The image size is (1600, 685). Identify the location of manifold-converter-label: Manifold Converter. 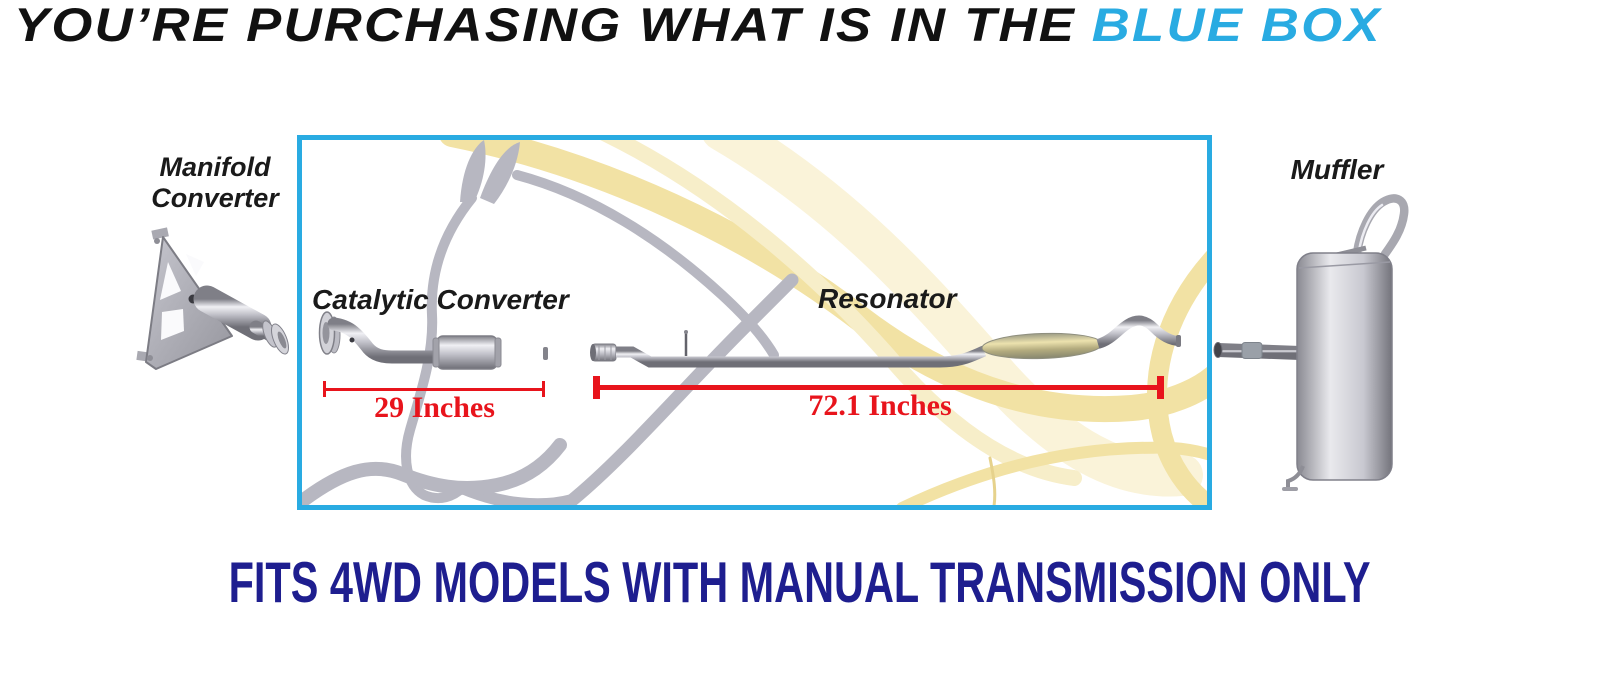
(215, 183).